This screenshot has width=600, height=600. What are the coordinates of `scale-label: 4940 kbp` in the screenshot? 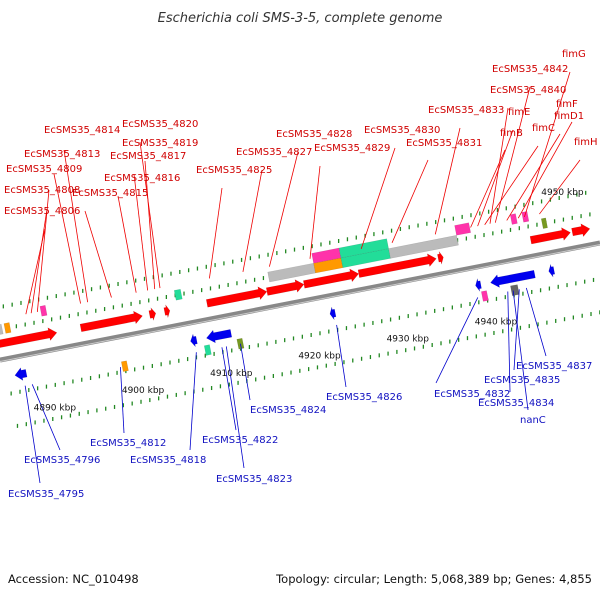 It's located at (496, 322).